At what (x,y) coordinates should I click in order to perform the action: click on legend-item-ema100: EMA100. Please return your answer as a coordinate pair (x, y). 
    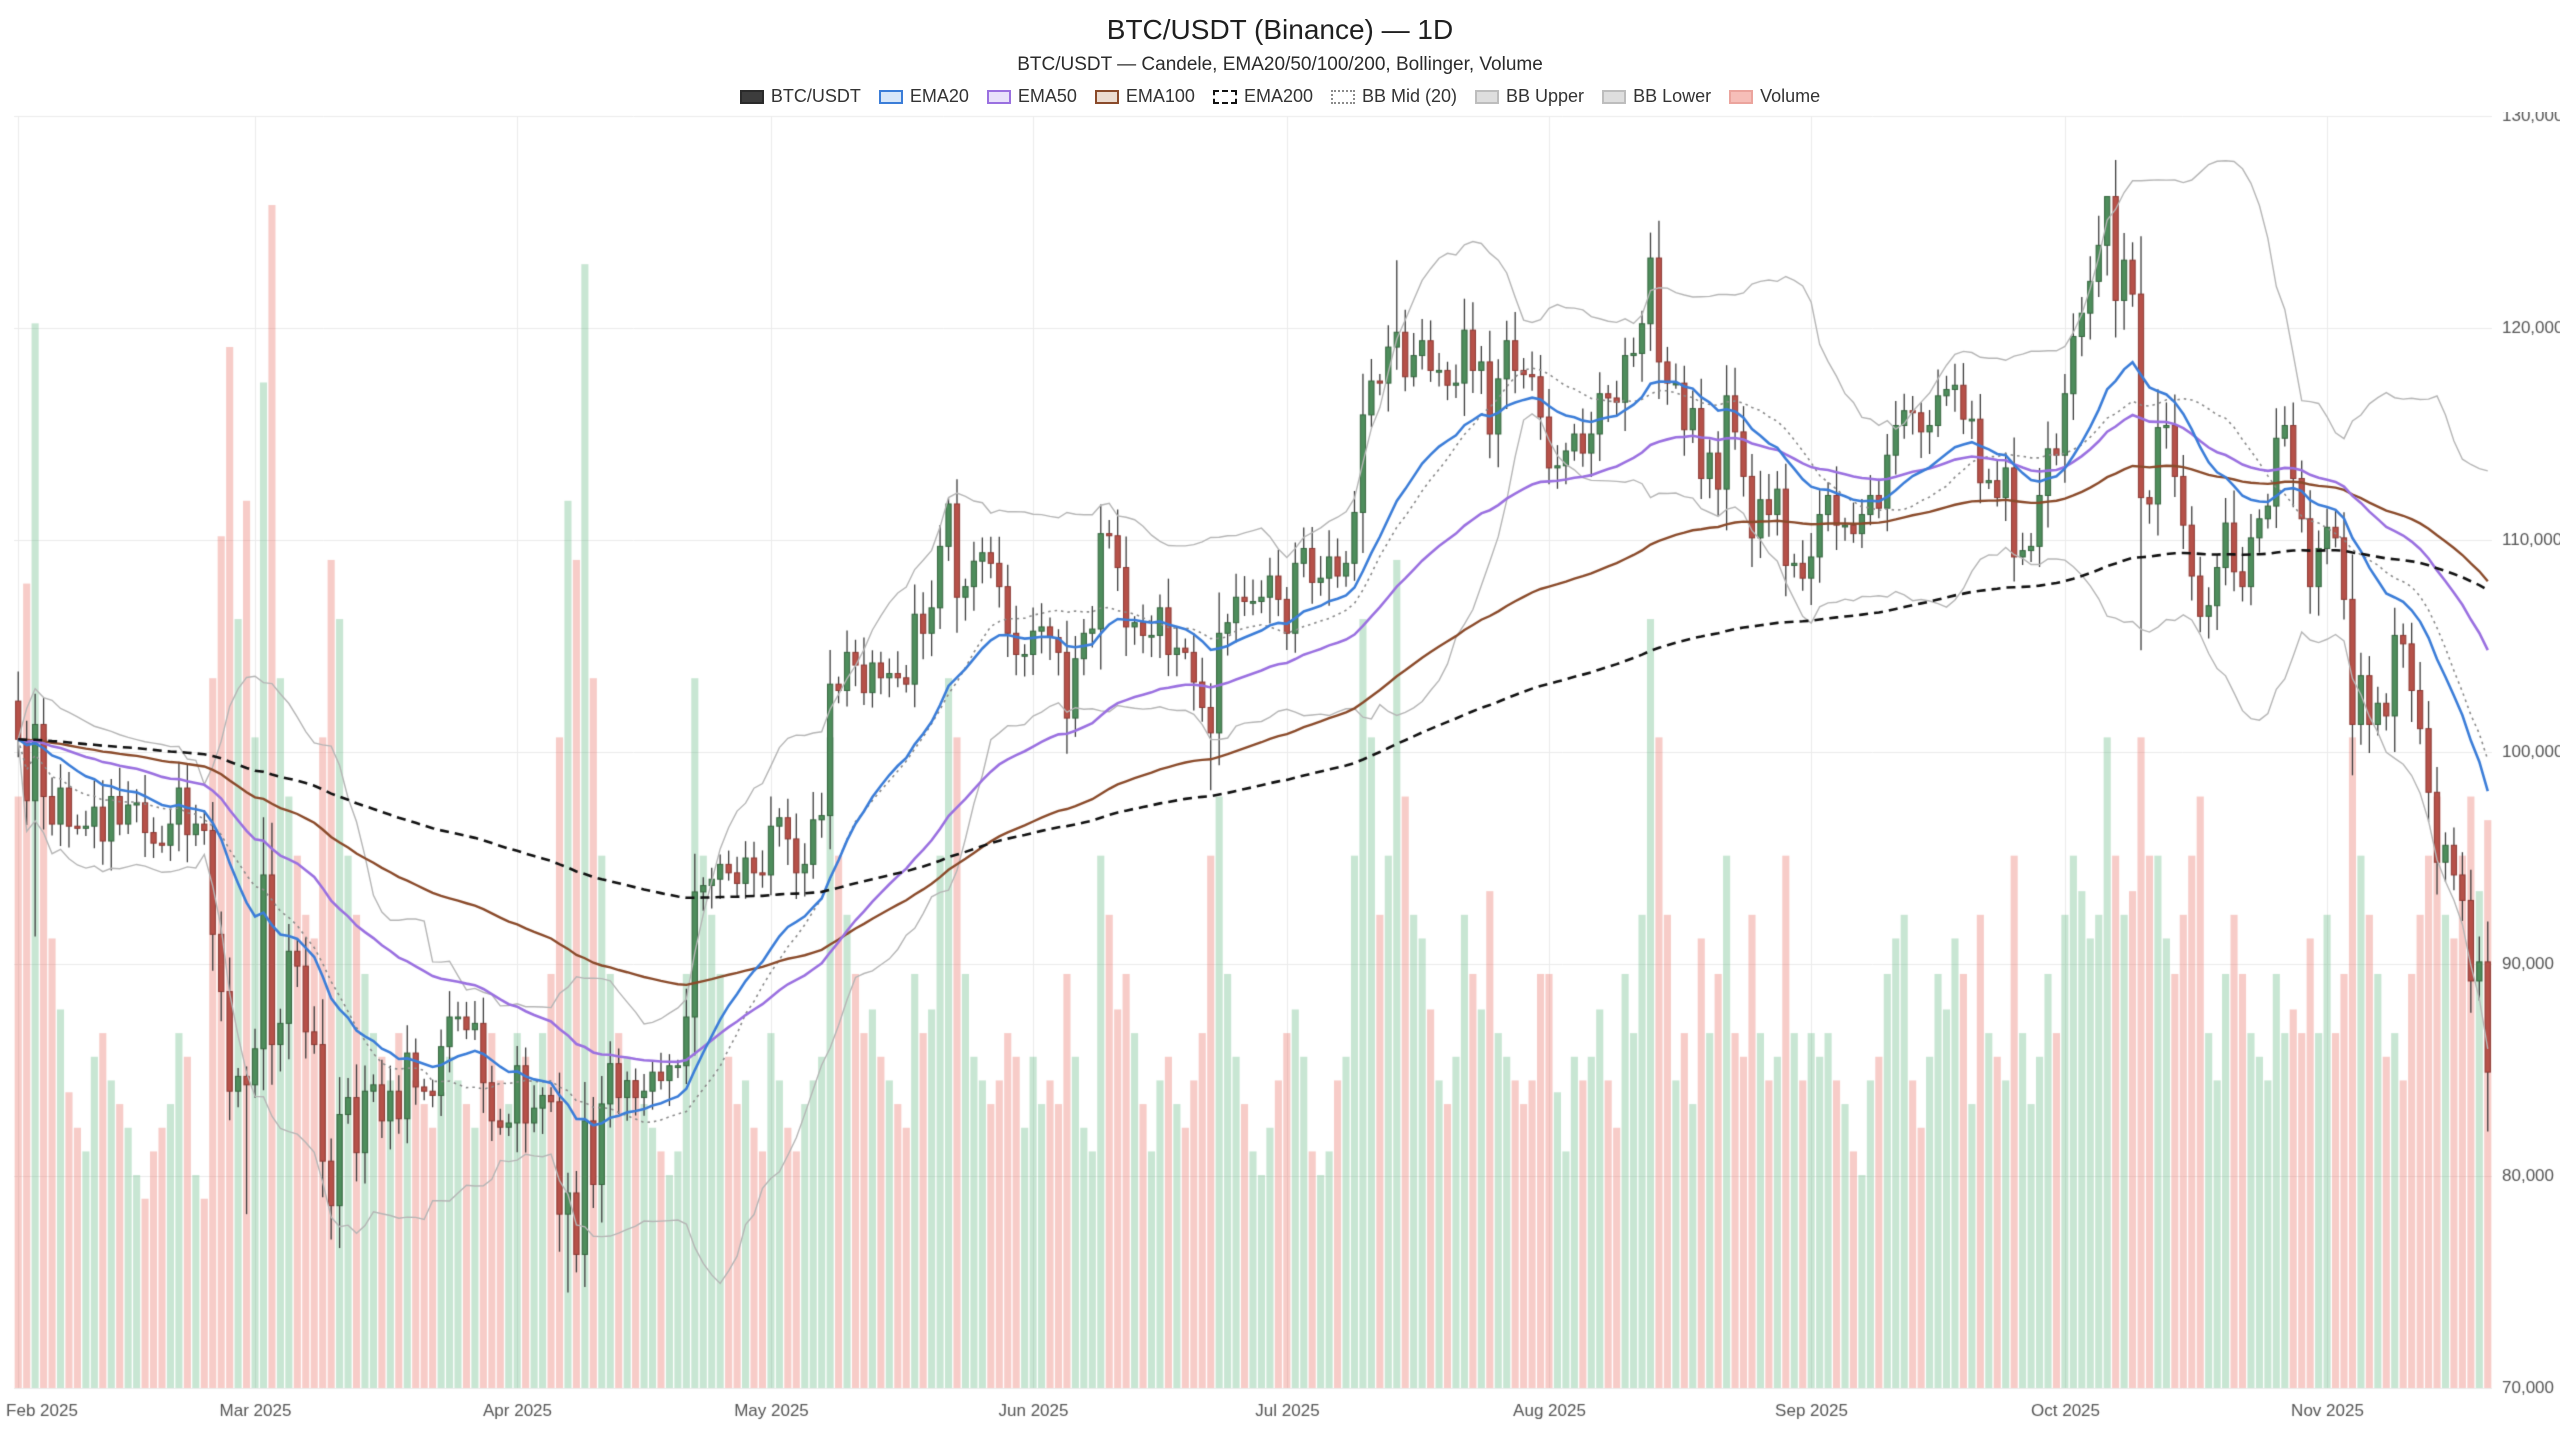
    Looking at the image, I should click on (1144, 96).